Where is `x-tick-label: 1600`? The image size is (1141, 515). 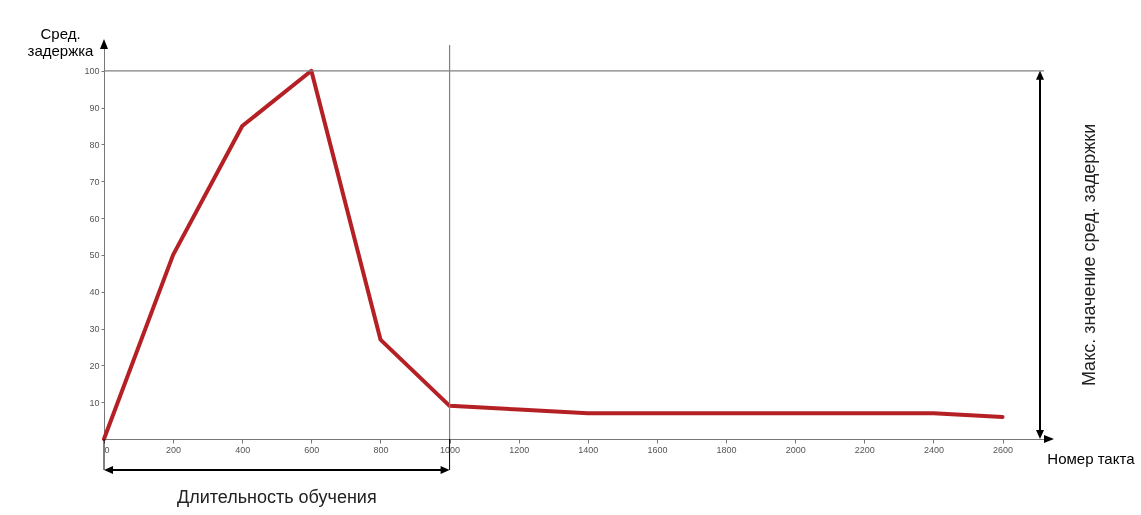
x-tick-label: 1600 is located at coordinates (657, 449).